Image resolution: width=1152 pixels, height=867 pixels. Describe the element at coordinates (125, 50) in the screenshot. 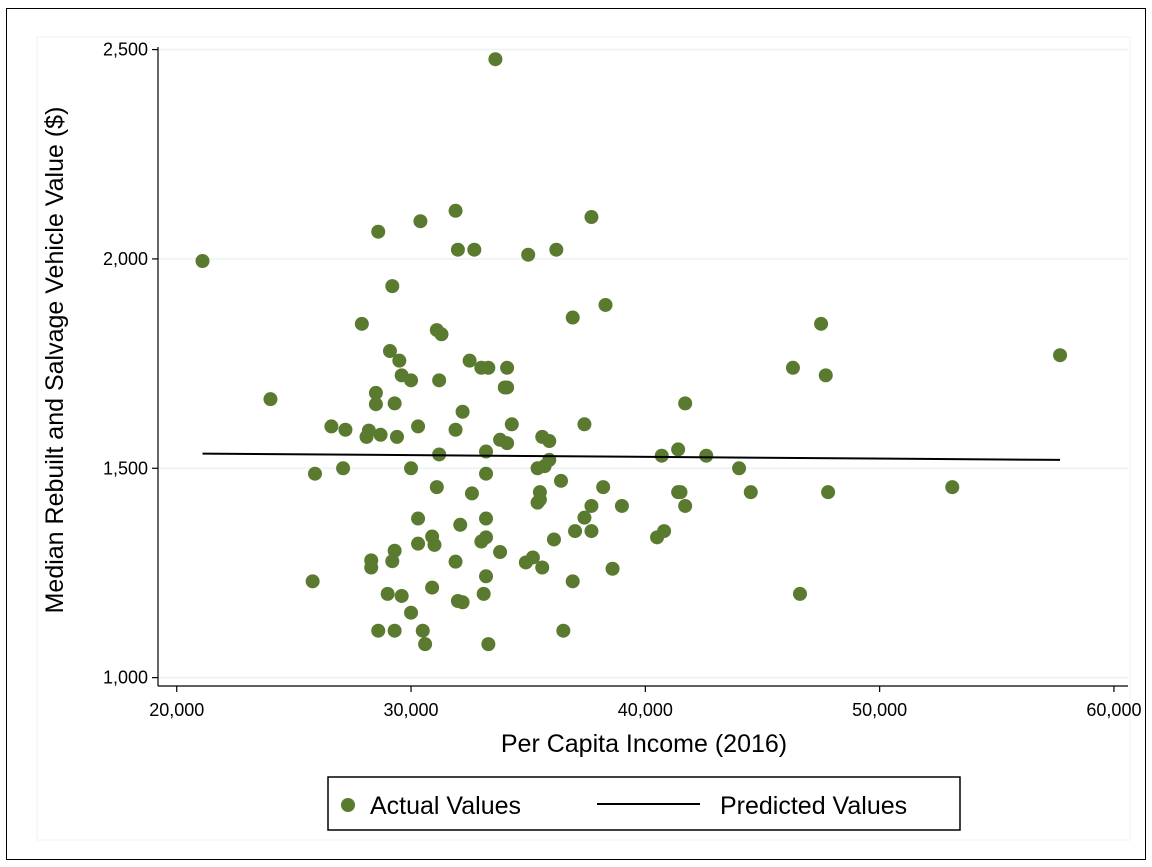

I see `y-tick-label: 2,500` at that location.